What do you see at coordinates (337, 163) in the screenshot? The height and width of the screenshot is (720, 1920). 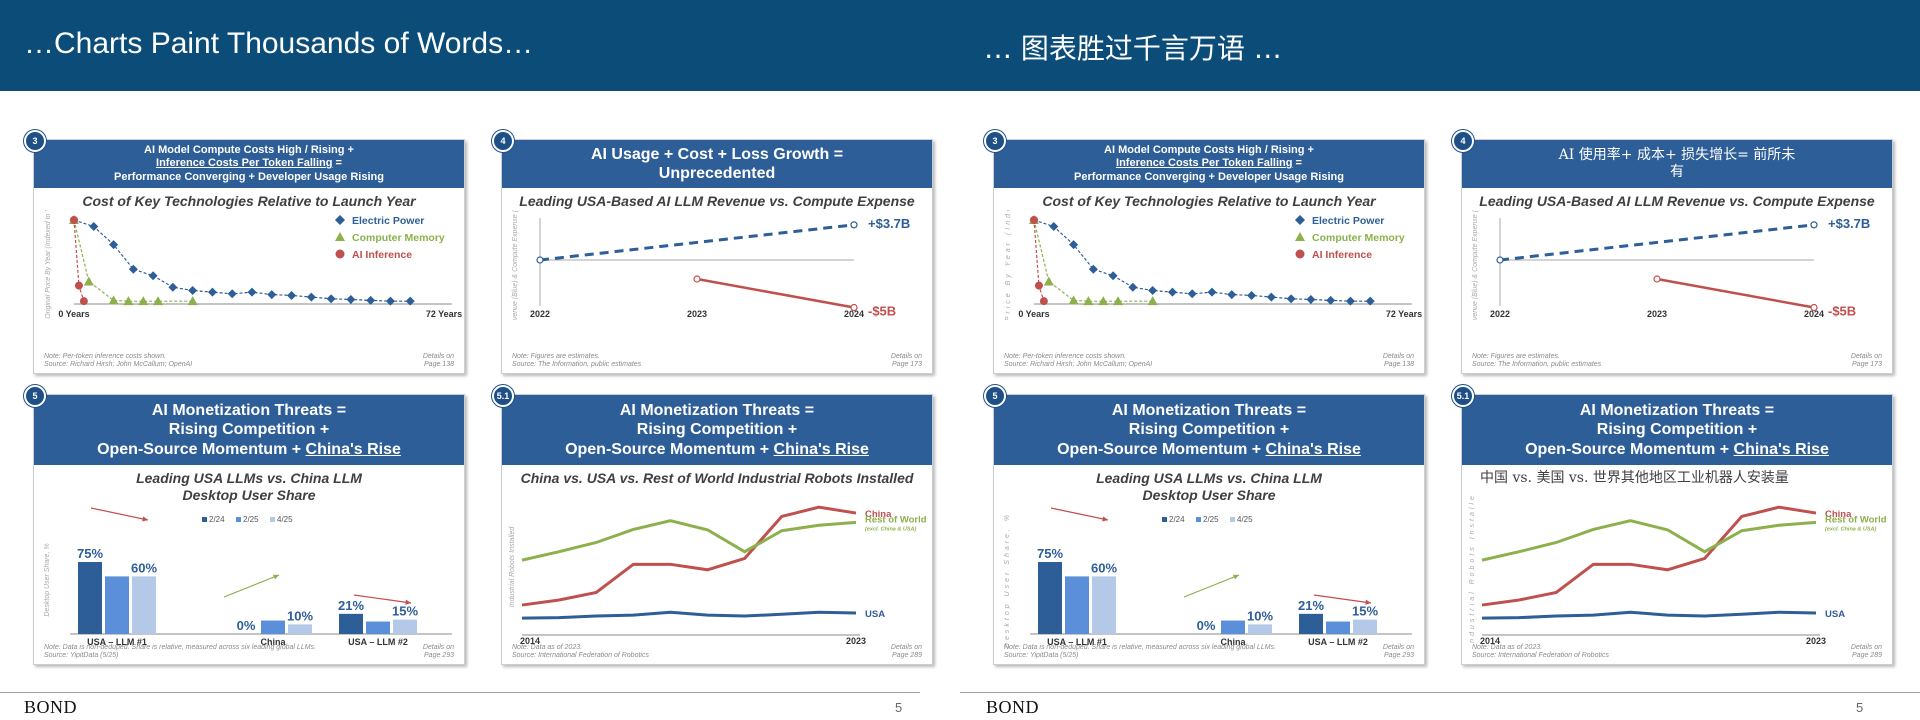 I see `header-tail: =` at bounding box center [337, 163].